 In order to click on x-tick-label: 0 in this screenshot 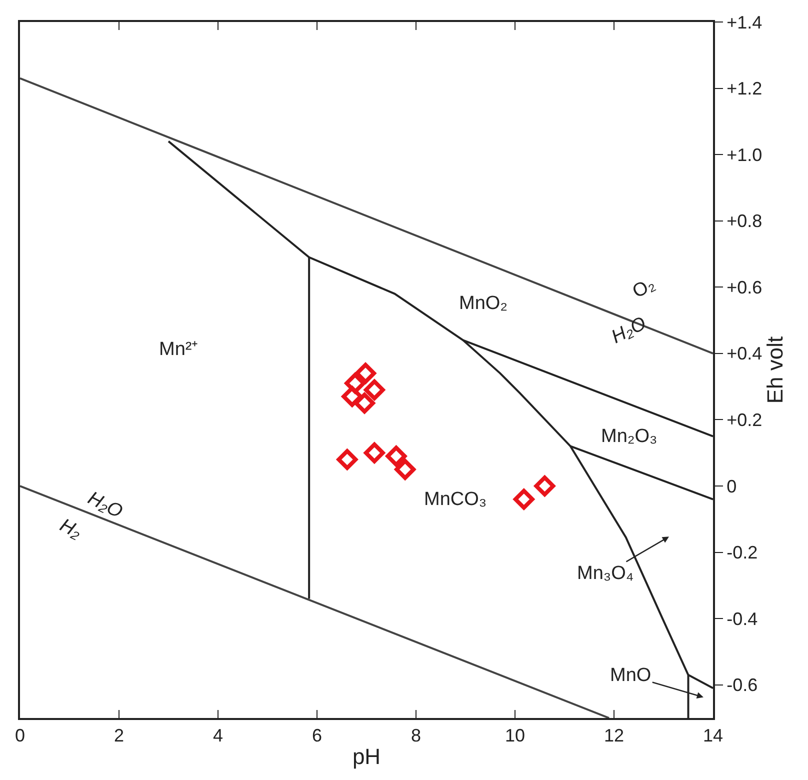, I will do `click(20, 736)`.